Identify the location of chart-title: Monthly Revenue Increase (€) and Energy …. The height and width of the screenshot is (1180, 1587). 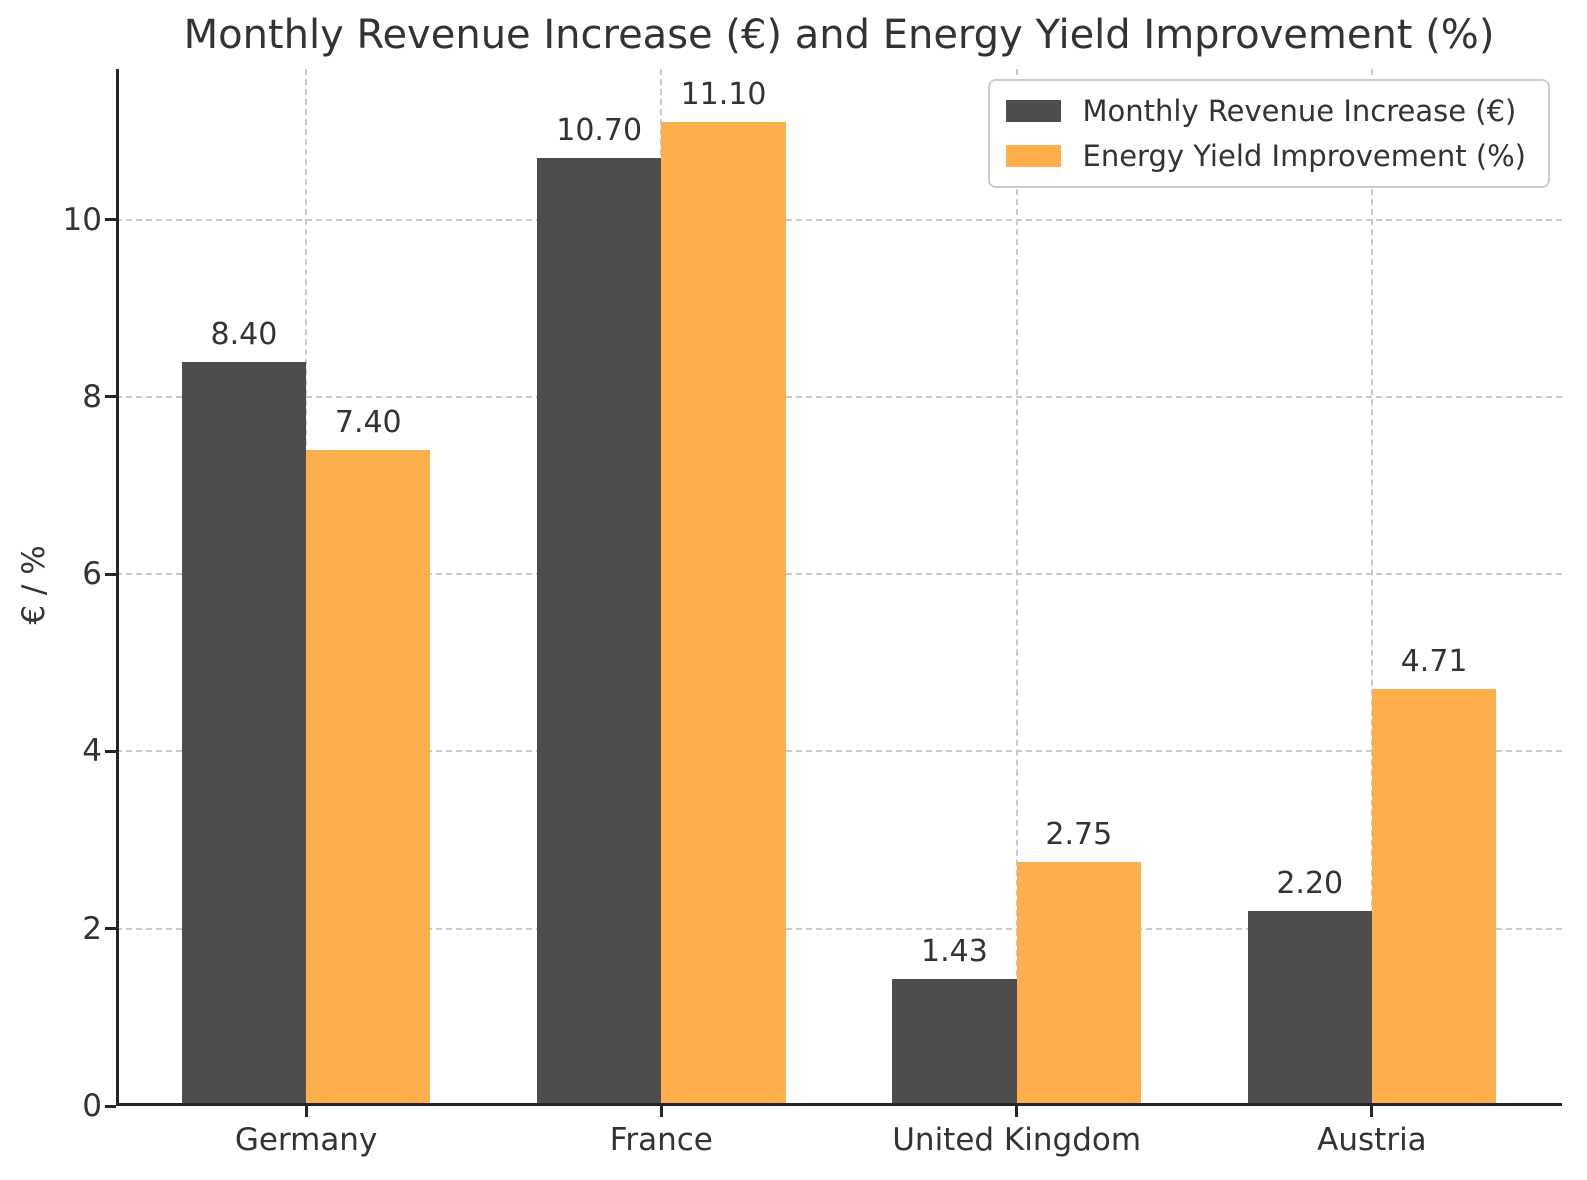
(839, 35).